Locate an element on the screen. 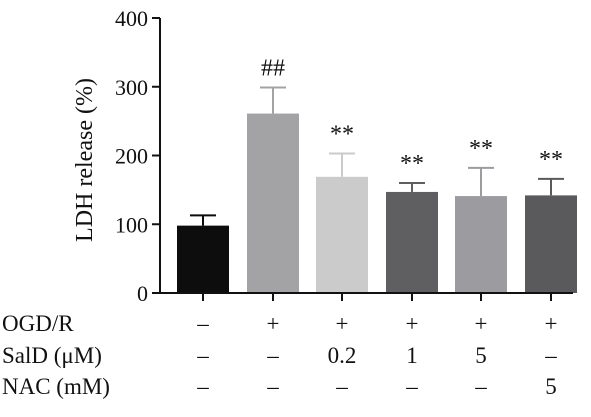 The image size is (591, 417). y-axis: 0 100 200 300 400 is located at coordinates (138, 156).